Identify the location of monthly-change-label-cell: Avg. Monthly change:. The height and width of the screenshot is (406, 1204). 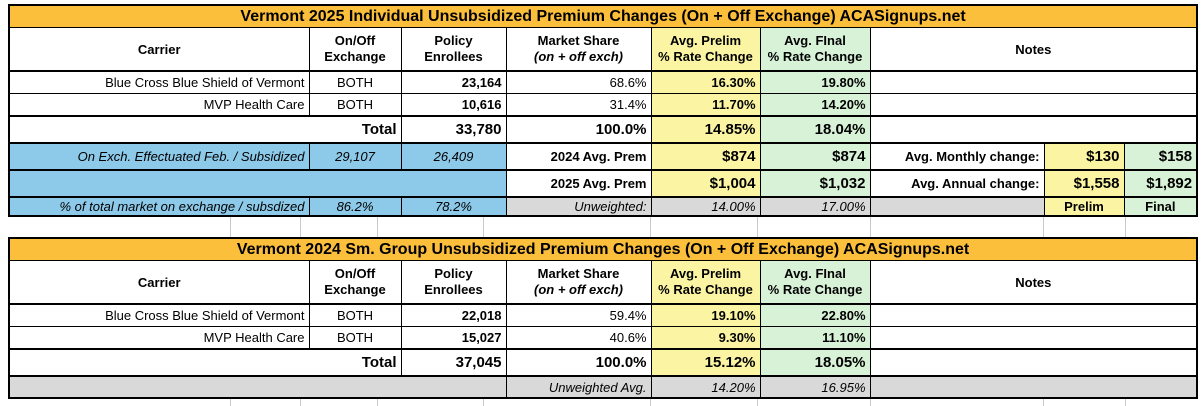
(957, 156).